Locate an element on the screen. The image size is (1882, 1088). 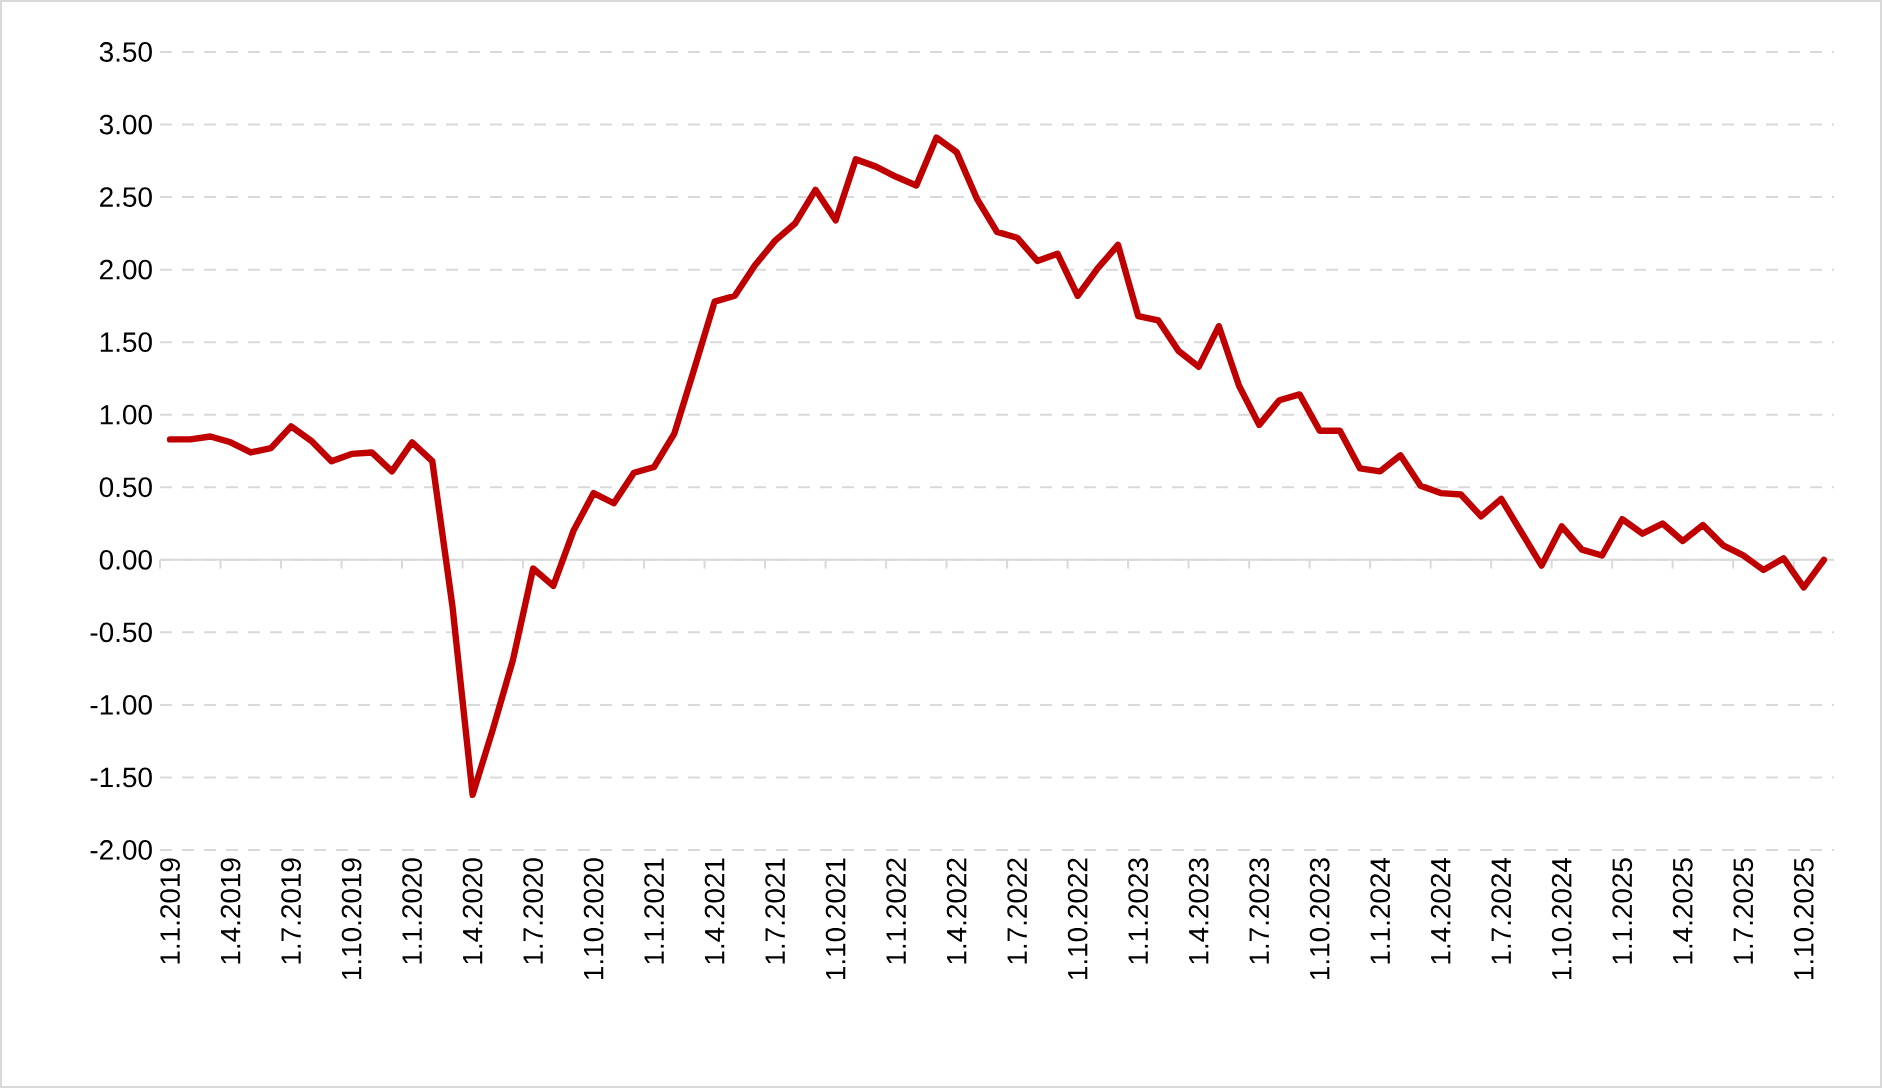
x-tick-label: 1.4.2025 is located at coordinates (1682, 911).